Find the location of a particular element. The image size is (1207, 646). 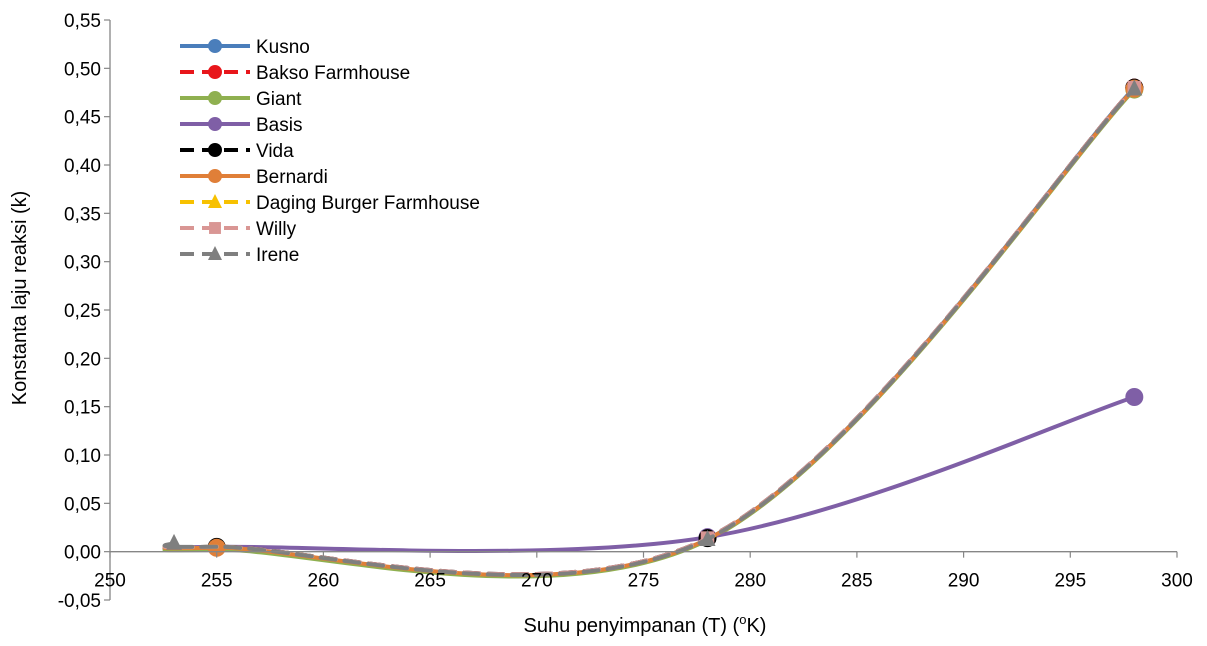

y-tick-label: 0,30 is located at coordinates (82, 263).